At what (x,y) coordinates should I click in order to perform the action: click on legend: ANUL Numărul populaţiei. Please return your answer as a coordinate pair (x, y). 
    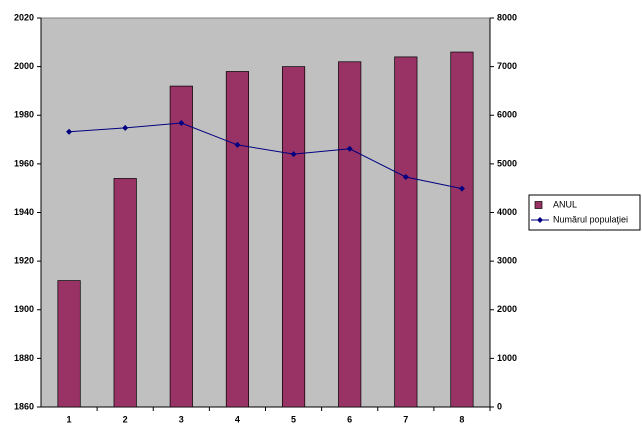
    Looking at the image, I should click on (584, 212).